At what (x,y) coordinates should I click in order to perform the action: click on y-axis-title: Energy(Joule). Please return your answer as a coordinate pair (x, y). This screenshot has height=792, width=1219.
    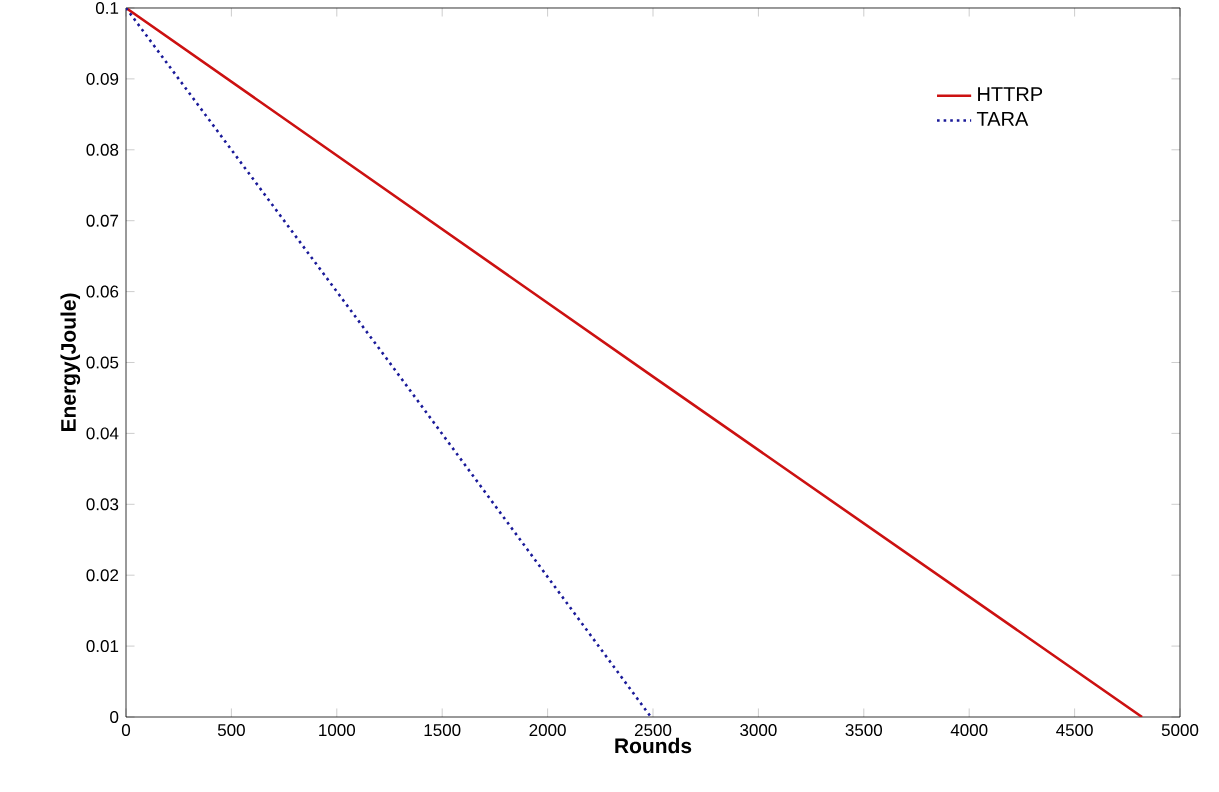
    Looking at the image, I should click on (70, 362).